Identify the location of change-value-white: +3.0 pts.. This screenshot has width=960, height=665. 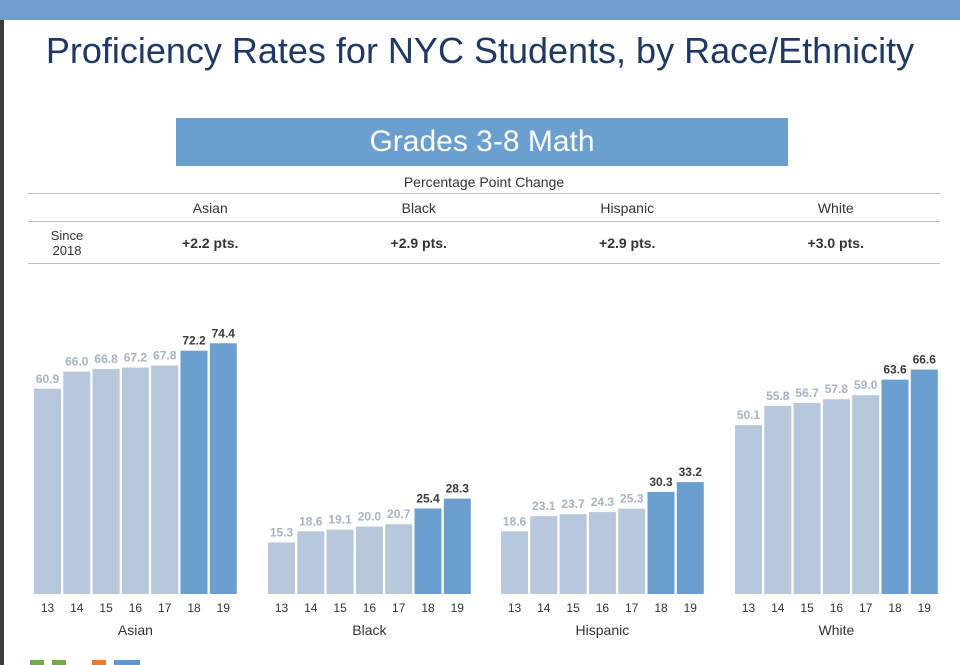
(835, 242).